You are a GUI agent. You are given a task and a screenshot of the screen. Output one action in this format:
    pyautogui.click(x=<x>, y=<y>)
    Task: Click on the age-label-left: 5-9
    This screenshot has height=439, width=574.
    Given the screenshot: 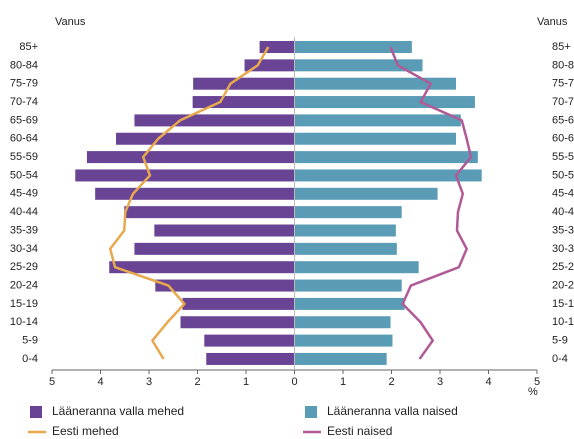 What is the action you would take?
    pyautogui.click(x=30, y=341)
    